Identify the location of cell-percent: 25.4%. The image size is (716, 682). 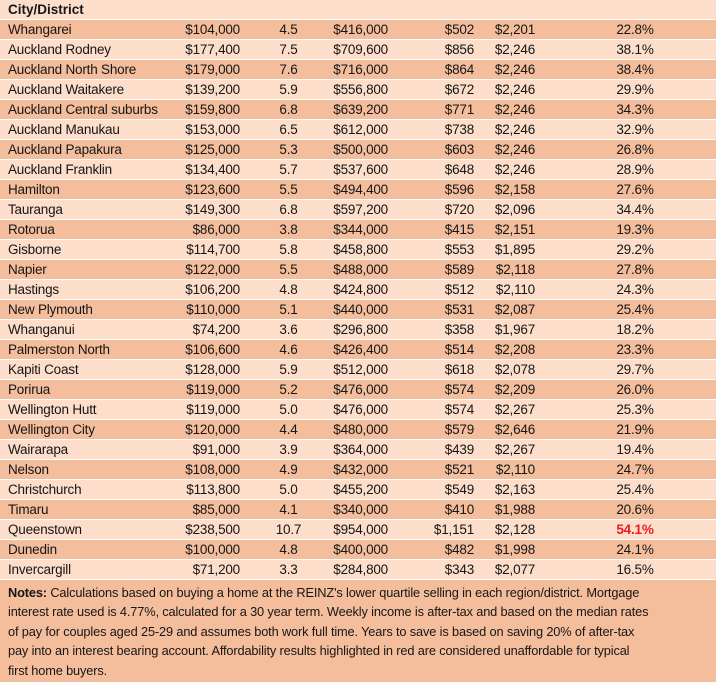
(635, 309).